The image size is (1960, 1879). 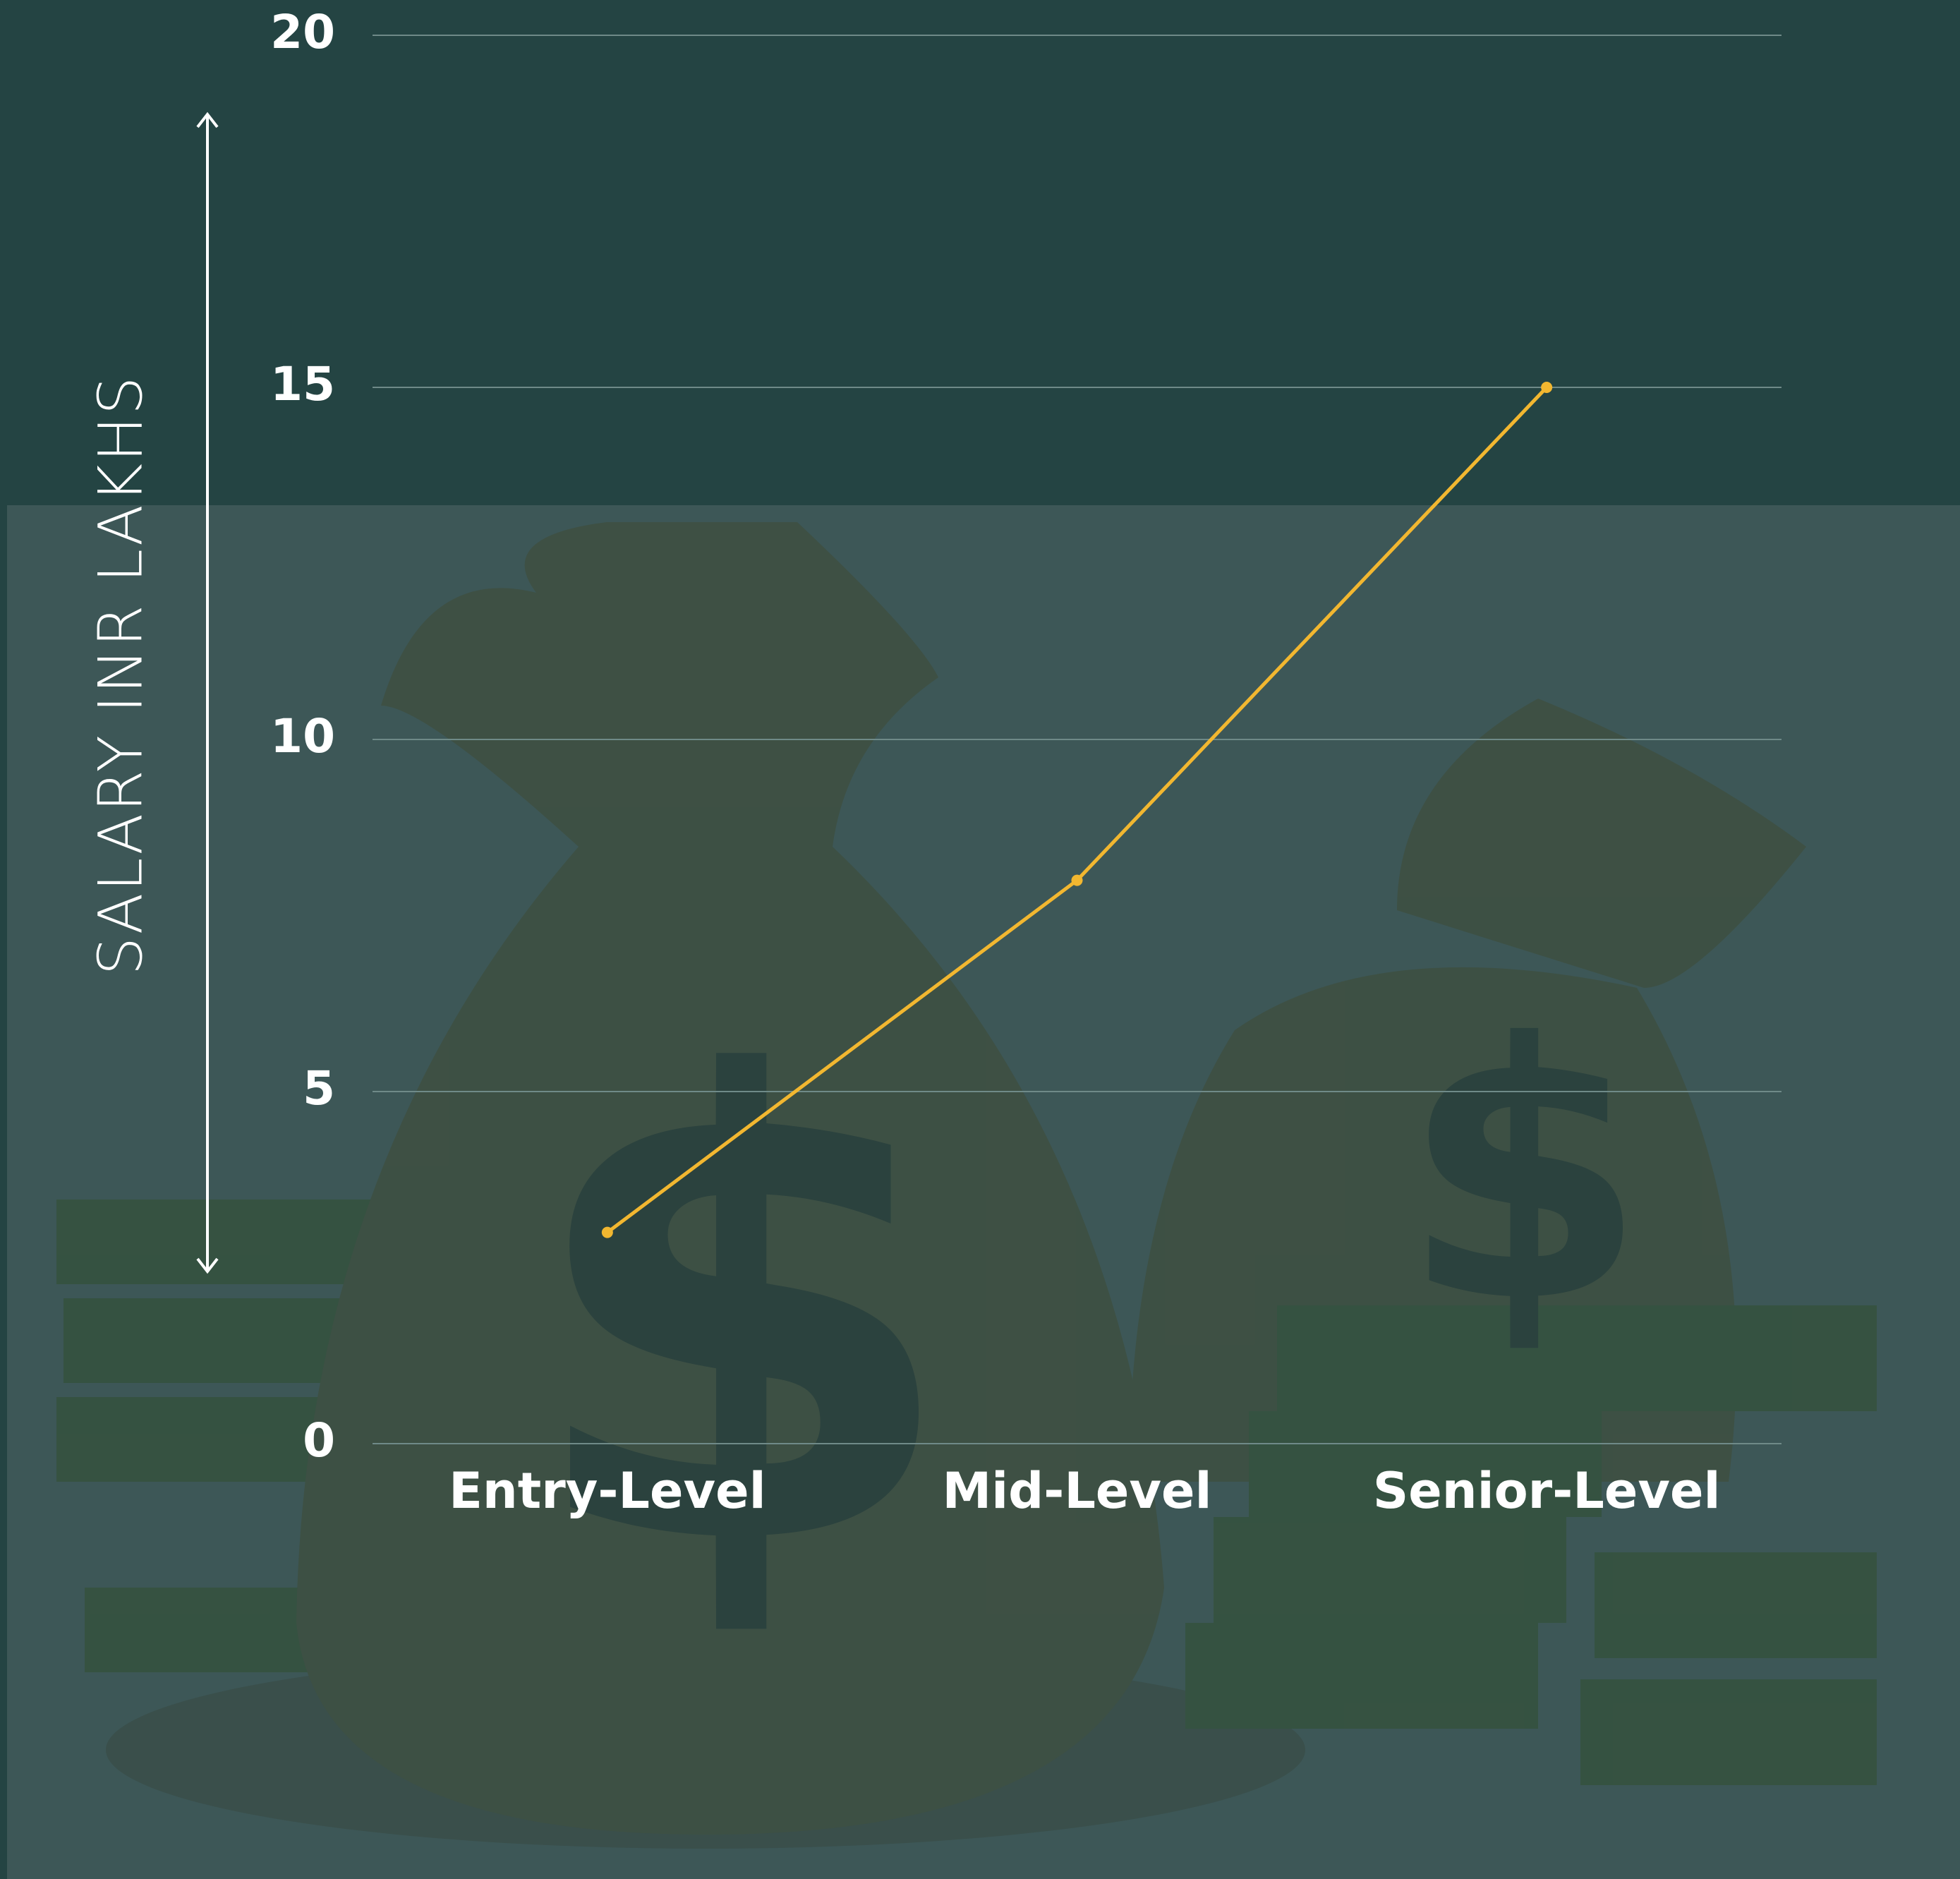 What do you see at coordinates (1077, 1491) in the screenshot?
I see `x-tick-label: Mid-Level` at bounding box center [1077, 1491].